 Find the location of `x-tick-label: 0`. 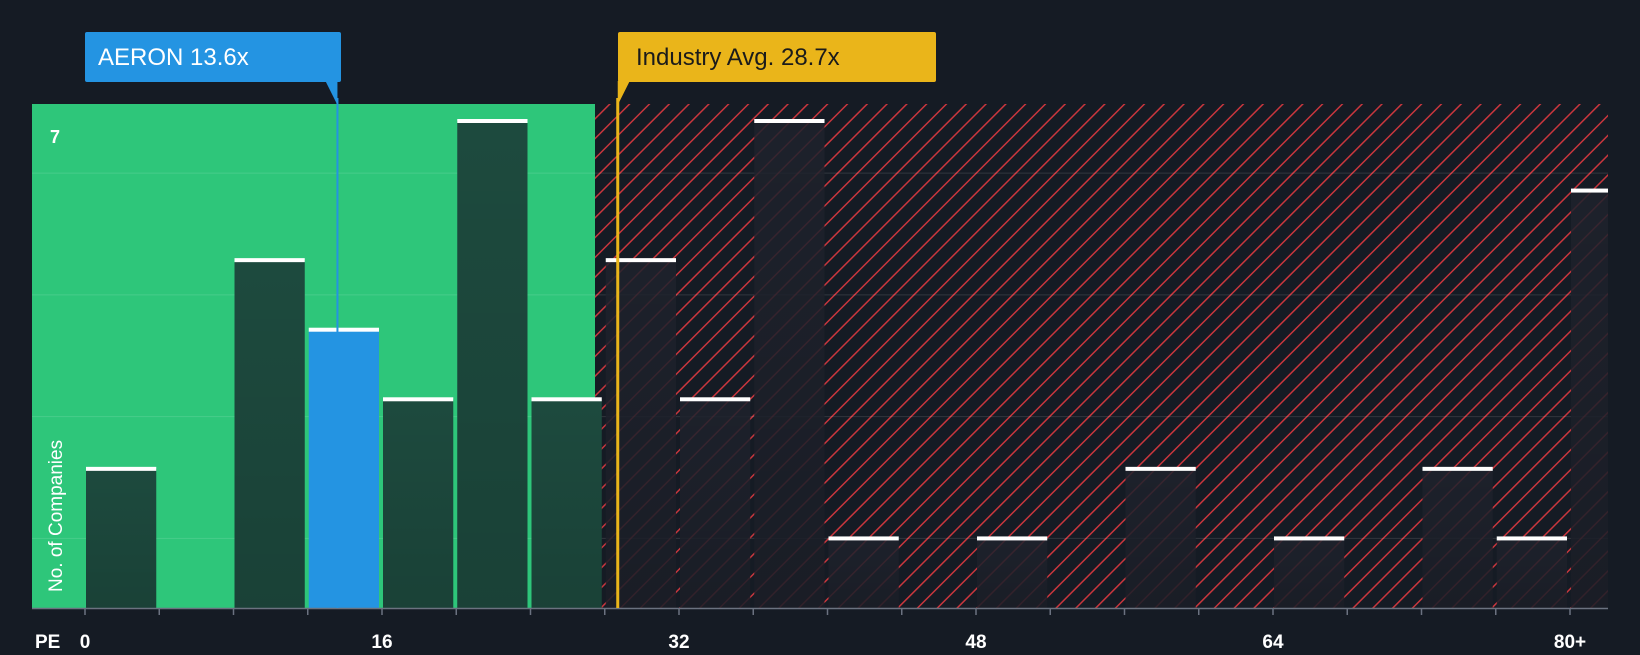

x-tick-label: 0 is located at coordinates (85, 641).